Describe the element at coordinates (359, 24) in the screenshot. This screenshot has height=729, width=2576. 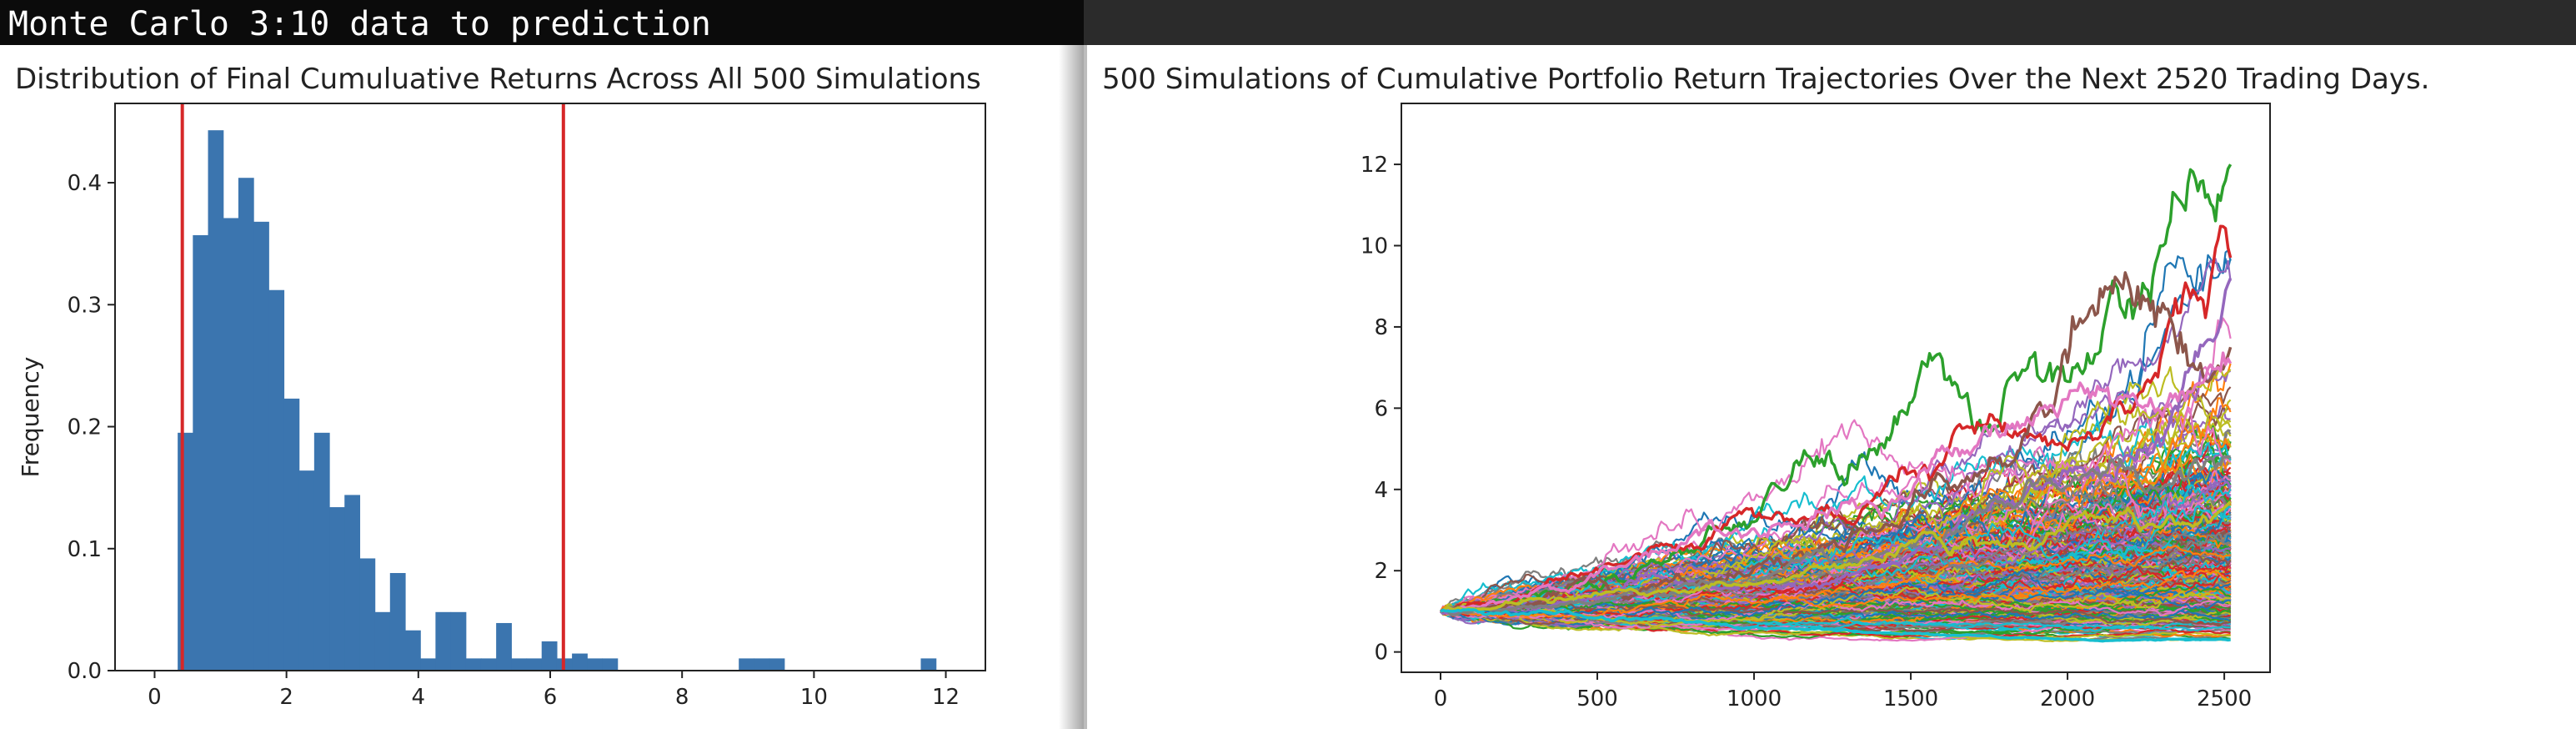
I see `window-title: Monte Carlo 3:10 data to prediction` at that location.